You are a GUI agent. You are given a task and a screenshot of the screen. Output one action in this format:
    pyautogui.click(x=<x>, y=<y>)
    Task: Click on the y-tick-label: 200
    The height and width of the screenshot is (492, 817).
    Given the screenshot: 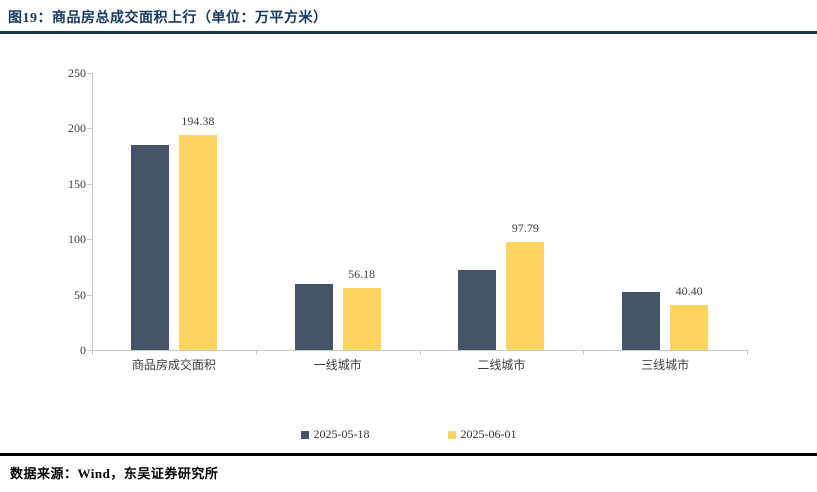 What is the action you would take?
    pyautogui.click(x=77, y=128)
    